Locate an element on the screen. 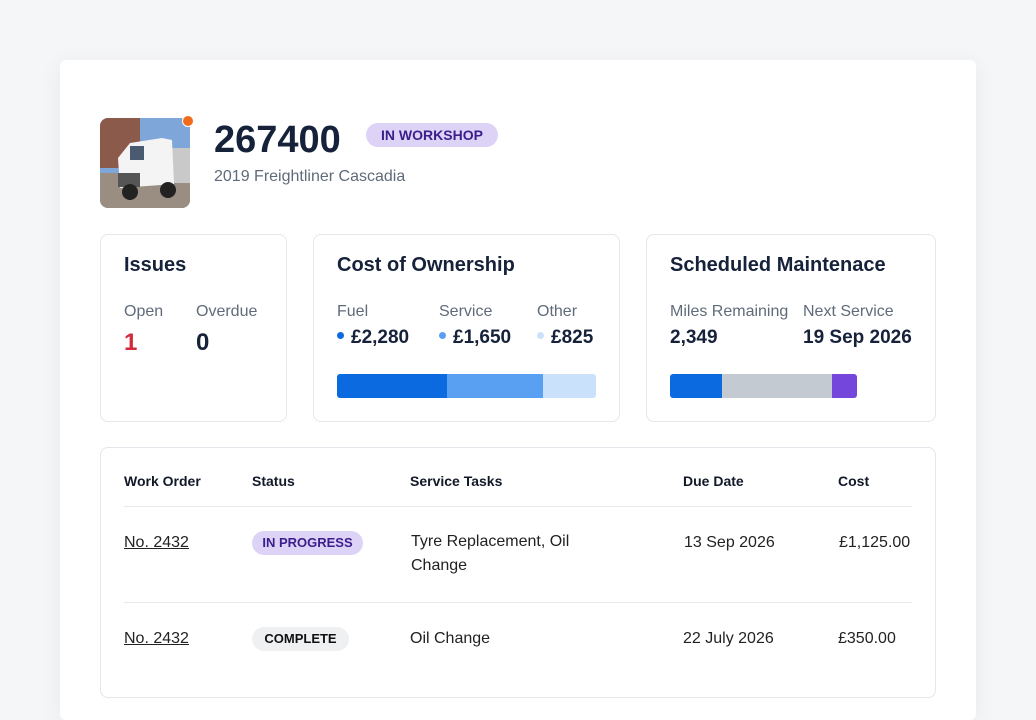  cost-value: £2,280 is located at coordinates (380, 337).